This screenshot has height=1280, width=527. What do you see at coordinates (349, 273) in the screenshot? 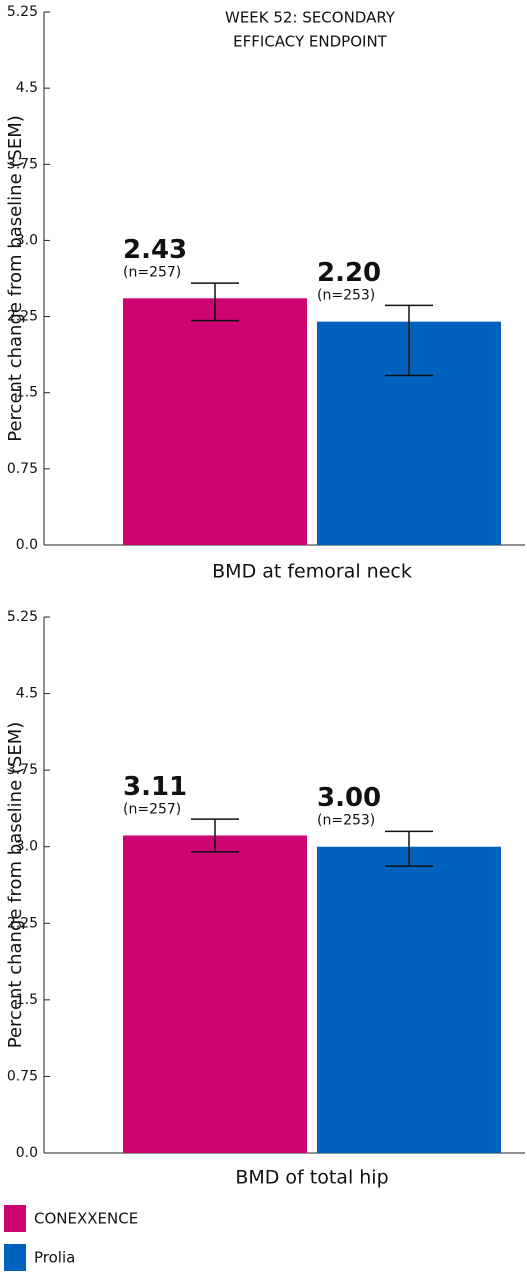
I see `value-label: 2.20` at bounding box center [349, 273].